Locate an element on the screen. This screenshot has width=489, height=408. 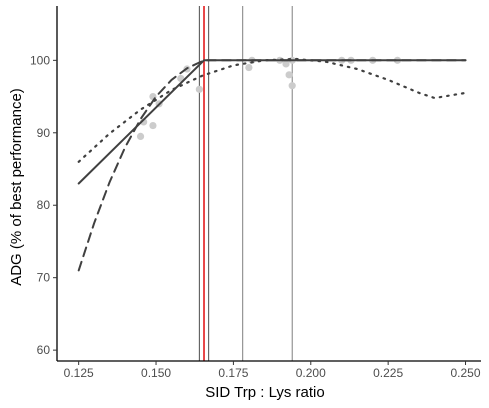
y-axis-title: ADG (% of best performance) is located at coordinates (16, 187).